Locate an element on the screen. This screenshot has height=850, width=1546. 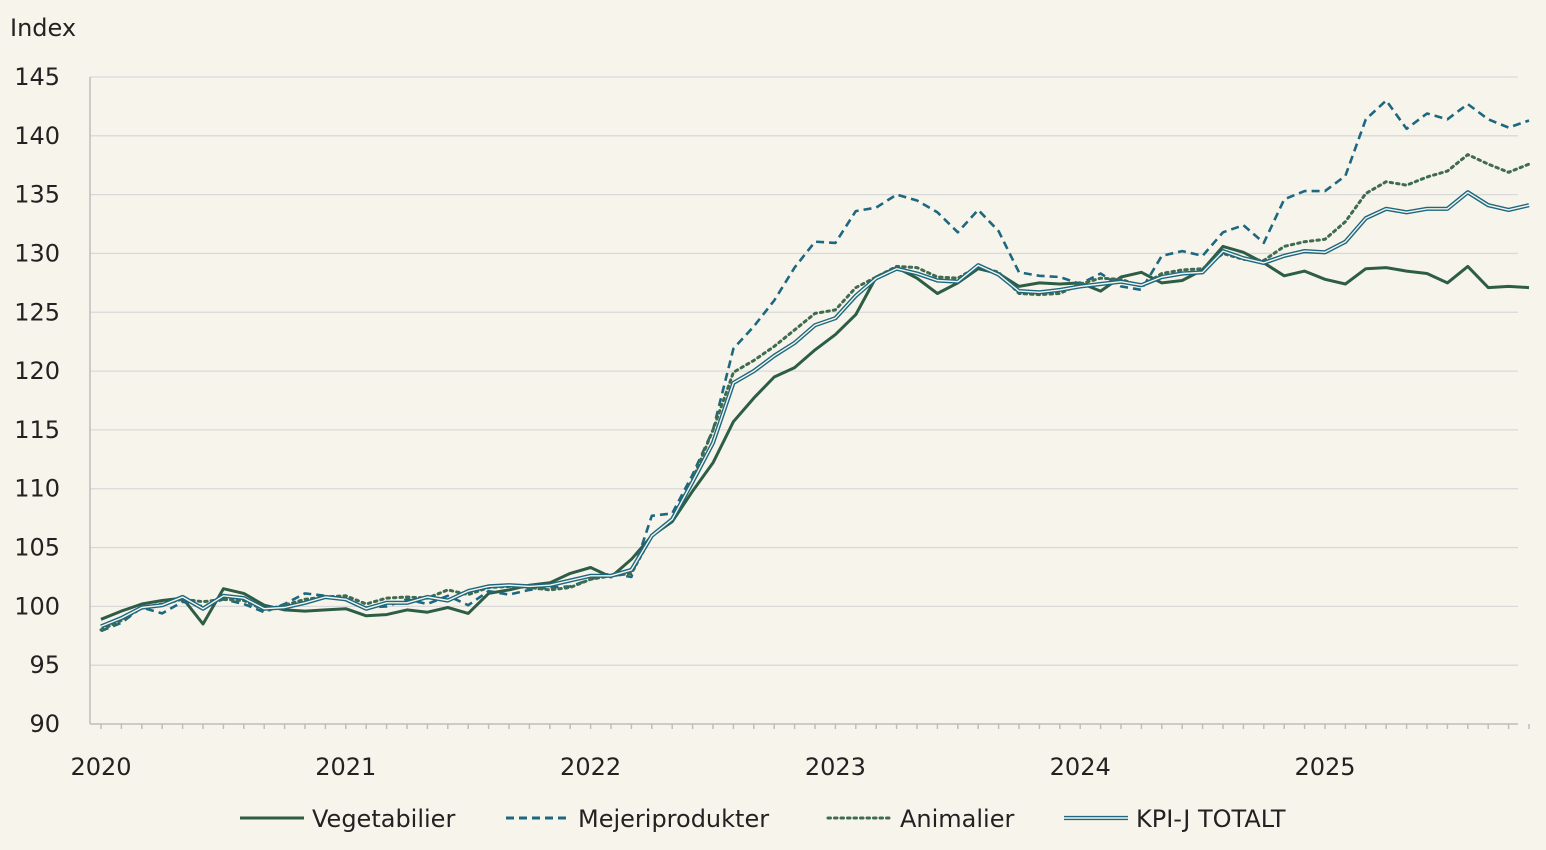
y-tick-label: 105 is located at coordinates (37, 548).